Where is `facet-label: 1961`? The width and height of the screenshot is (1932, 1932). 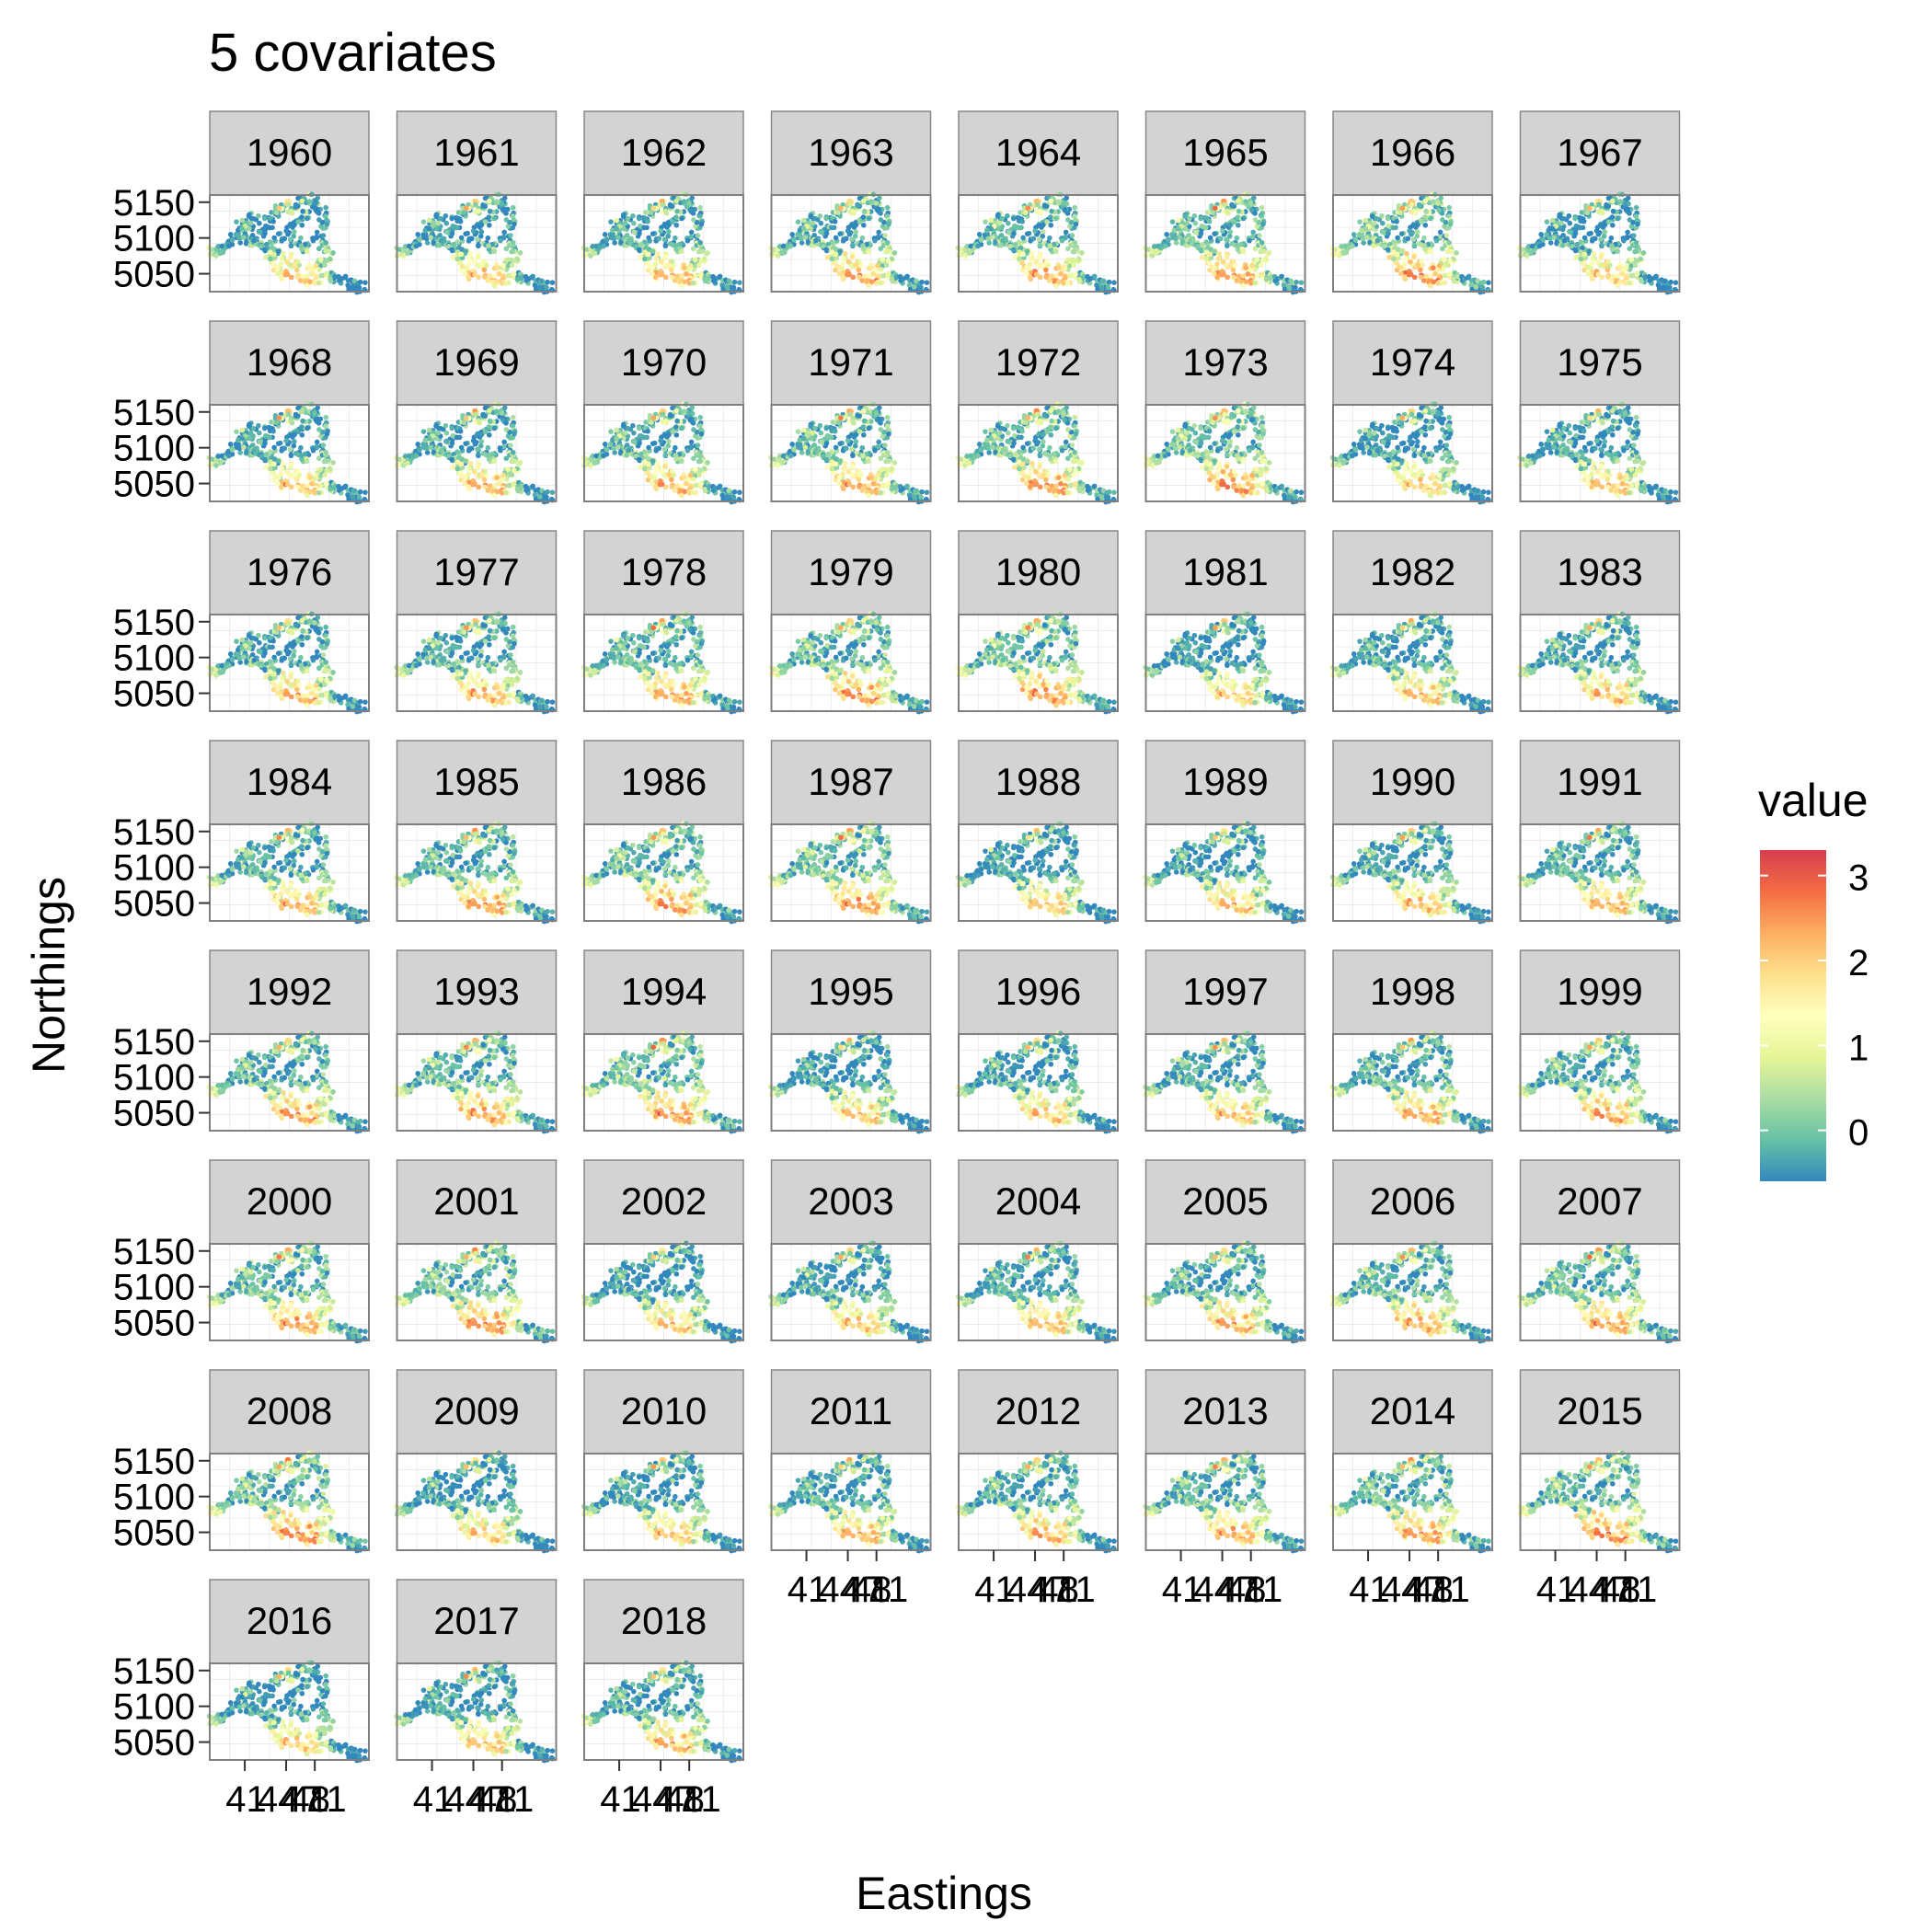 facet-label: 1961 is located at coordinates (476, 152).